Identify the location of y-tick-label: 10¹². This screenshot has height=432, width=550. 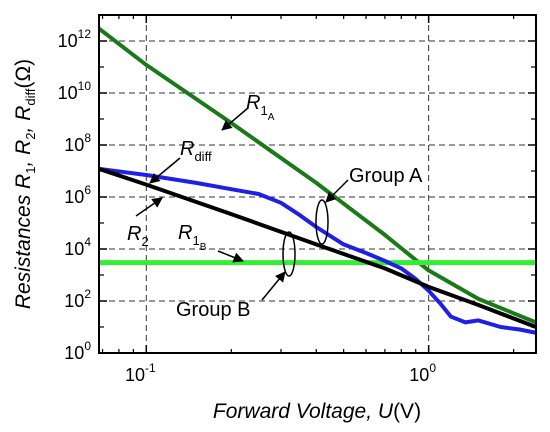
(75, 39).